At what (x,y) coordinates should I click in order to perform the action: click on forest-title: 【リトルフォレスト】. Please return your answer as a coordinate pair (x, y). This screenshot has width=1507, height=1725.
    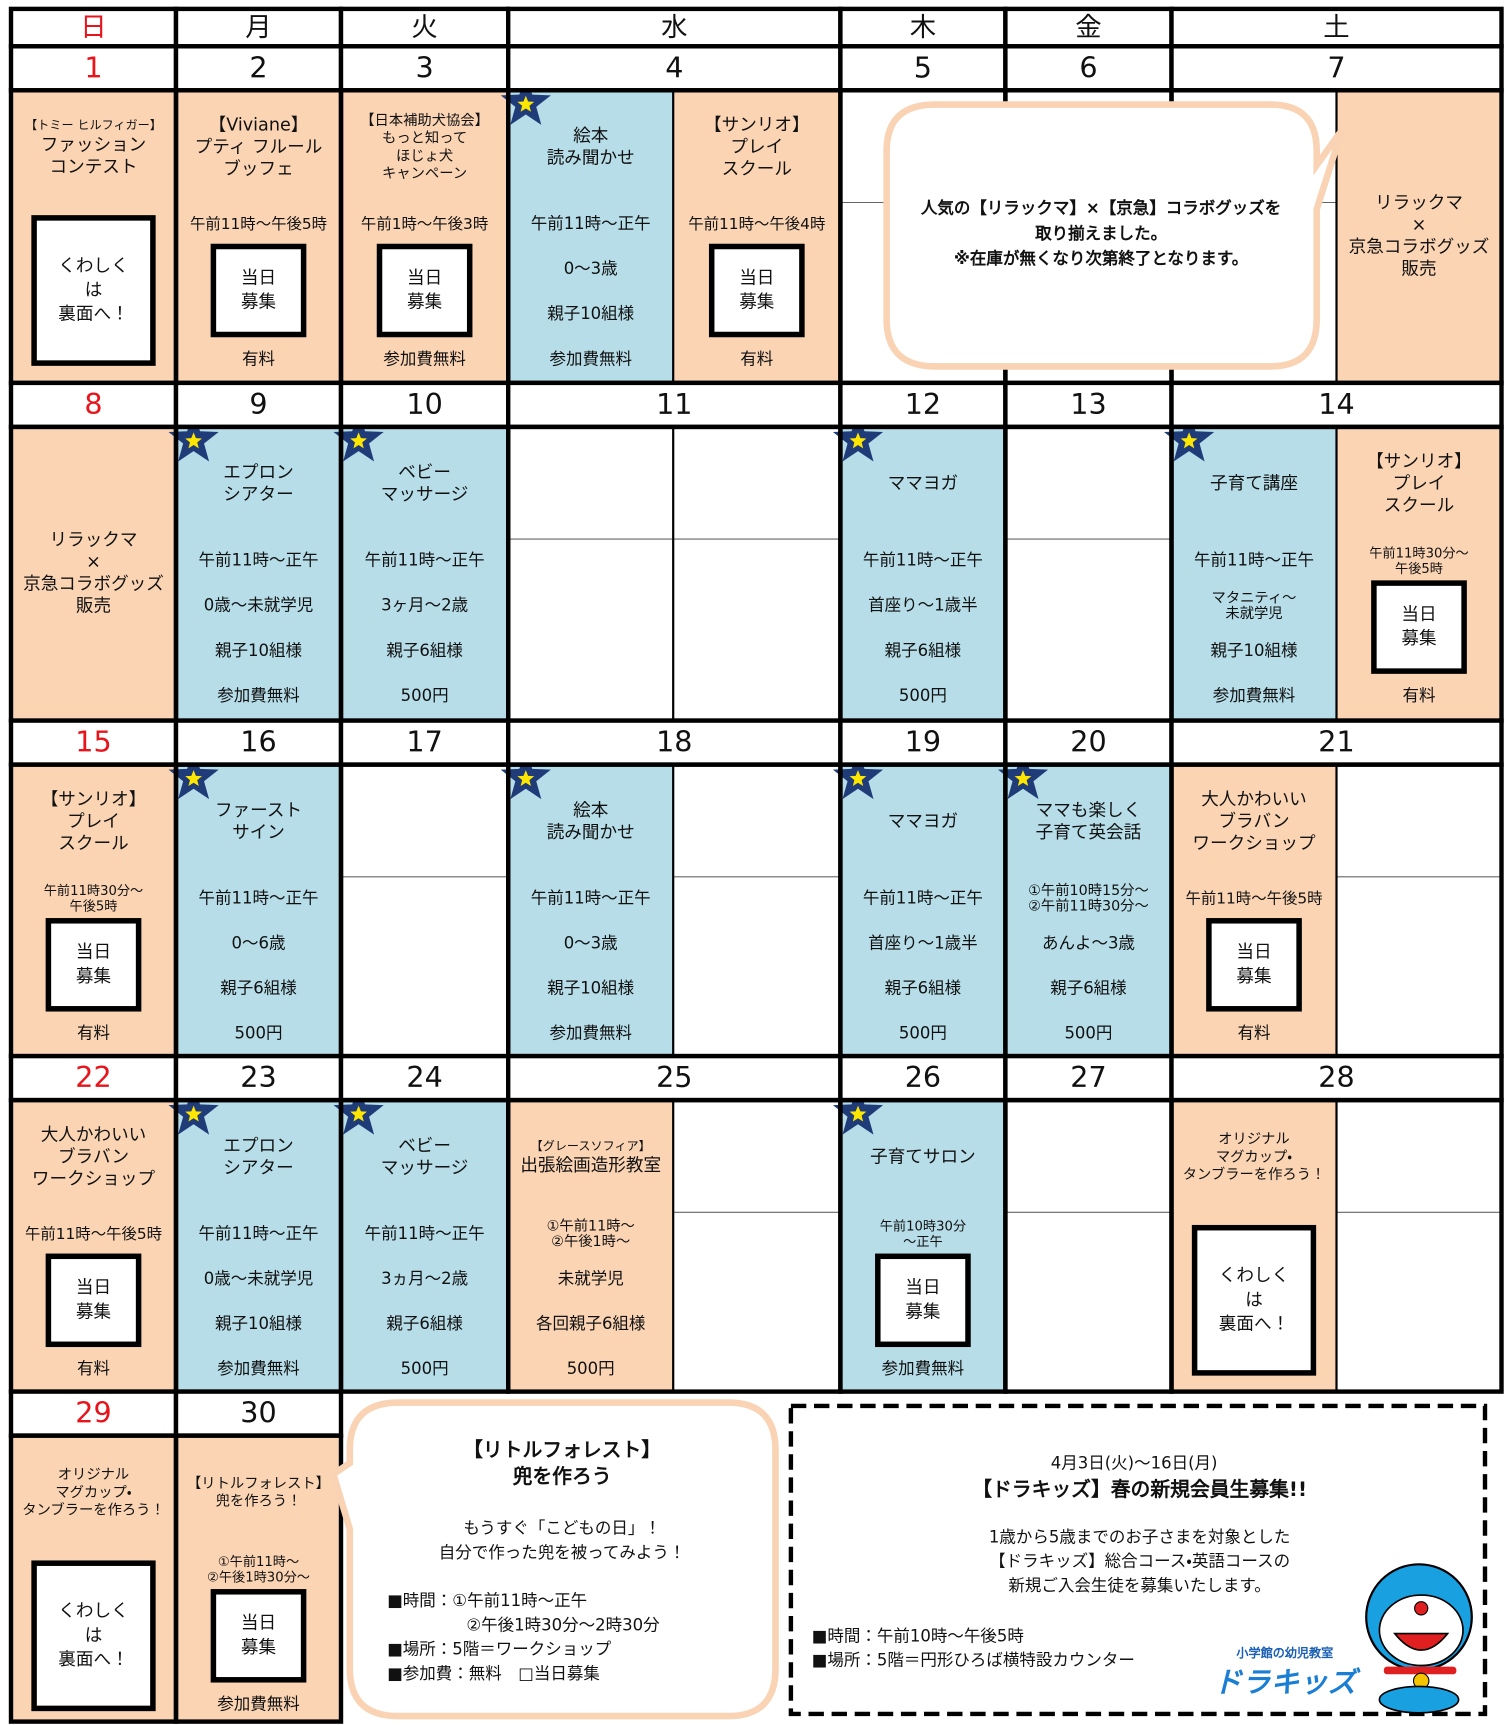
    Looking at the image, I should click on (562, 1450).